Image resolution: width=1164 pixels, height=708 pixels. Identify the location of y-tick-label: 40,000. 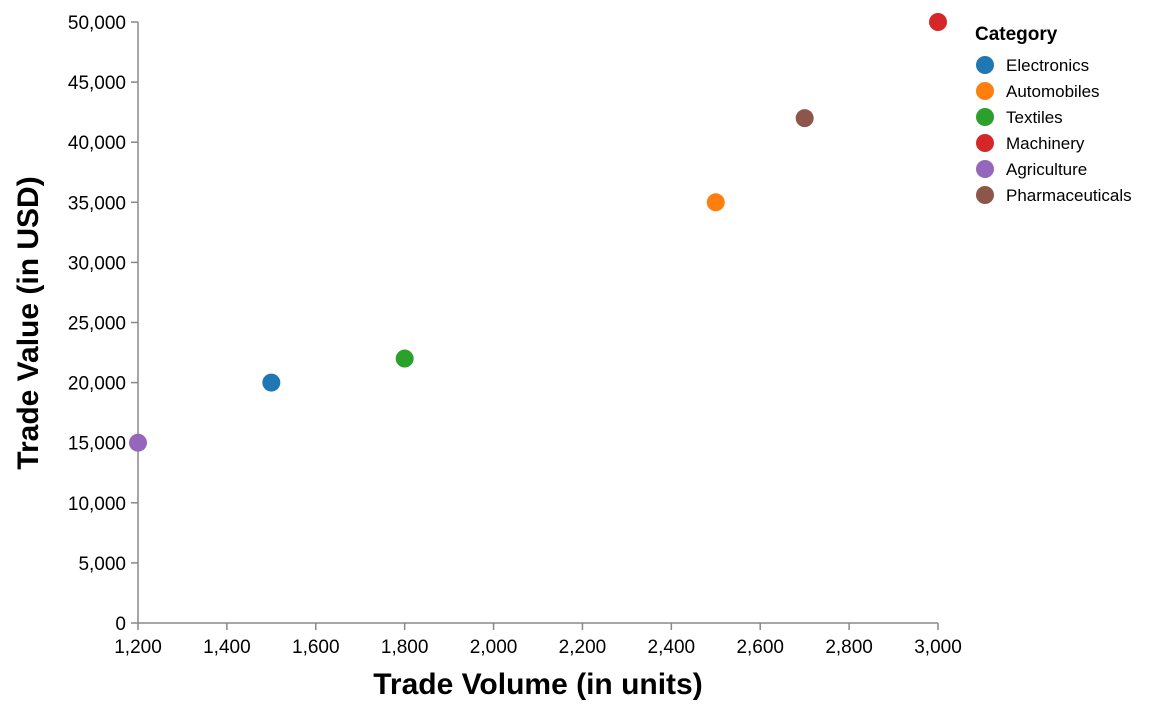
(97, 143).